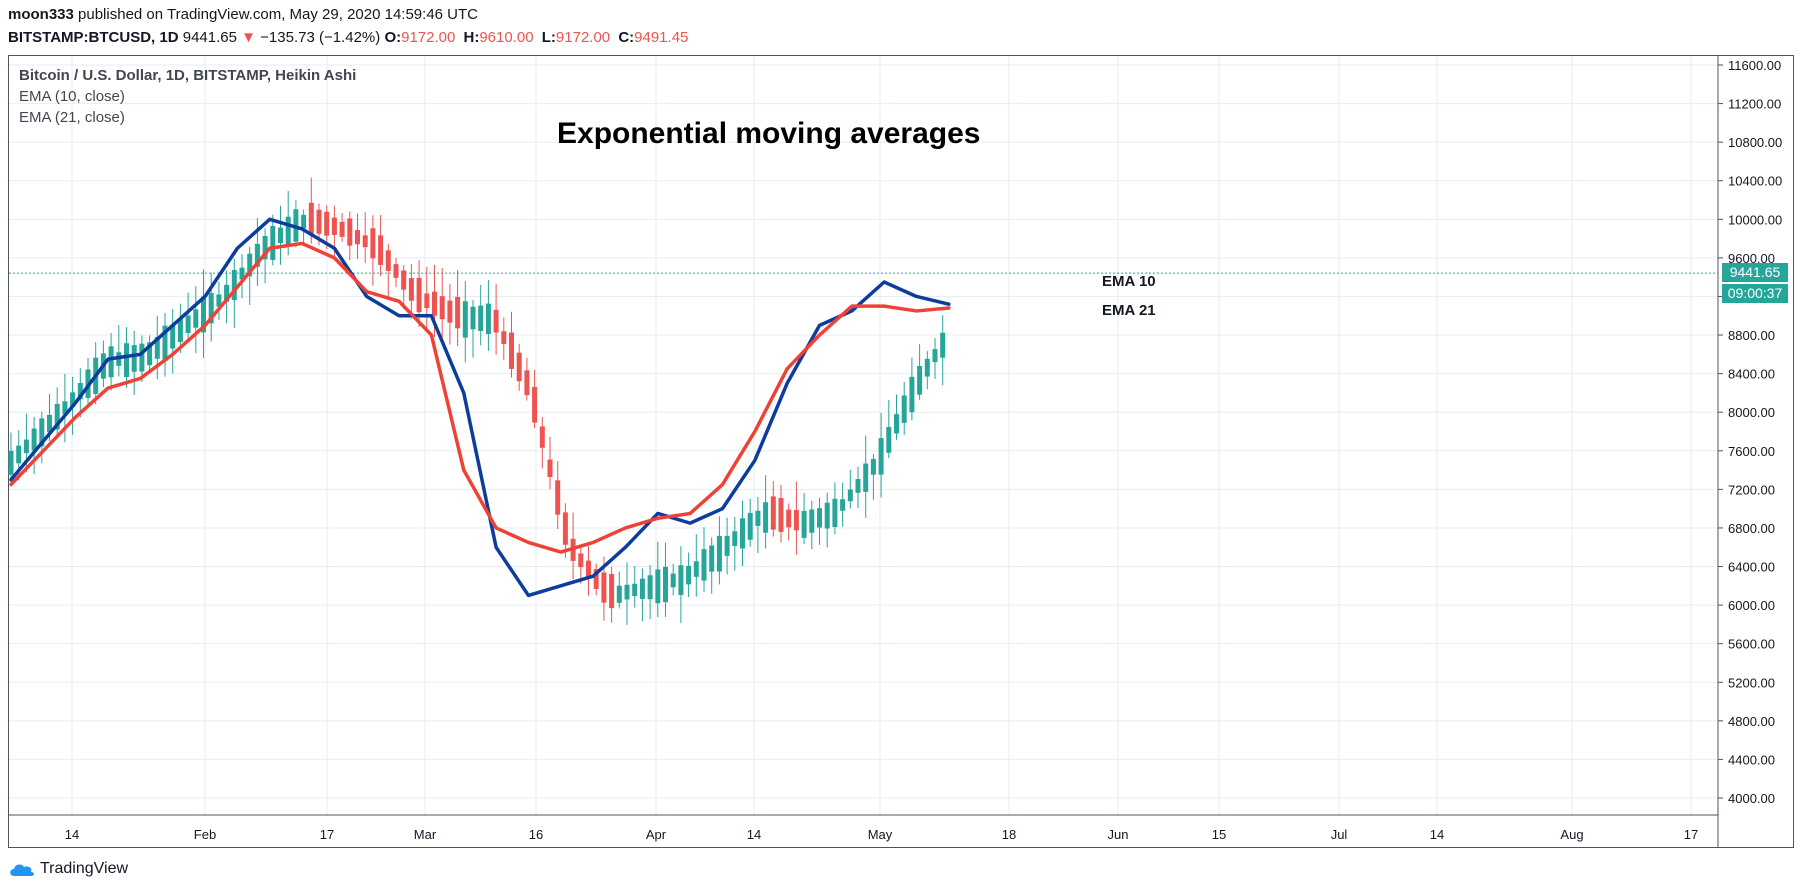  Describe the element at coordinates (1751, 682) in the screenshot. I see `y-tick-label: 5200.00` at that location.